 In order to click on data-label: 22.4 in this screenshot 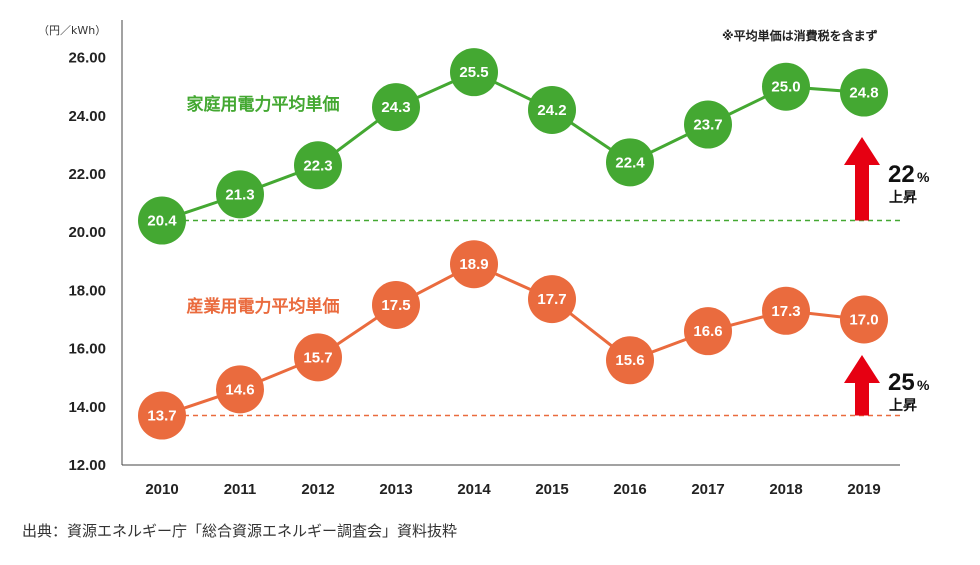, I will do `click(630, 162)`.